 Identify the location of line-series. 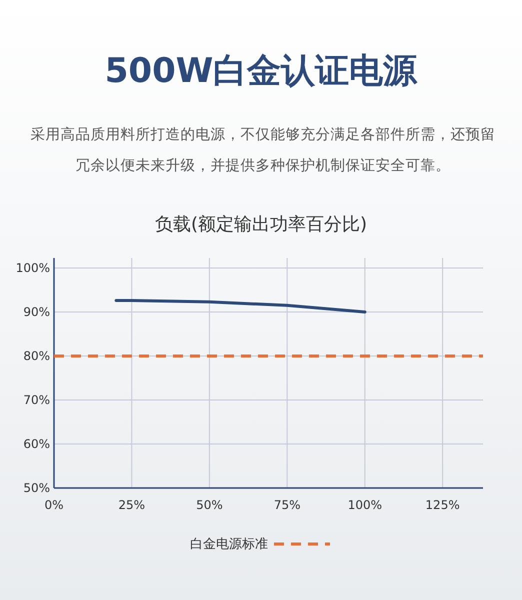
(240, 306).